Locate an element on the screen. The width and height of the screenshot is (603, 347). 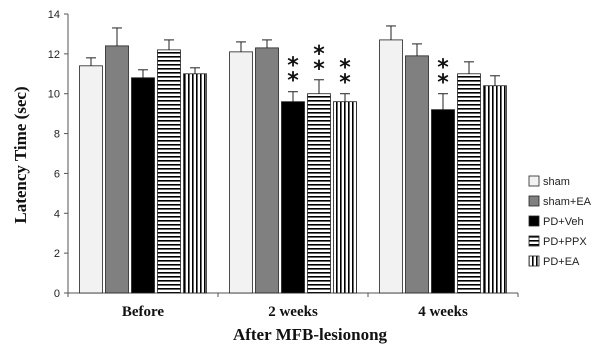
bar-pd-veh-2-weeks is located at coordinates (293, 197).